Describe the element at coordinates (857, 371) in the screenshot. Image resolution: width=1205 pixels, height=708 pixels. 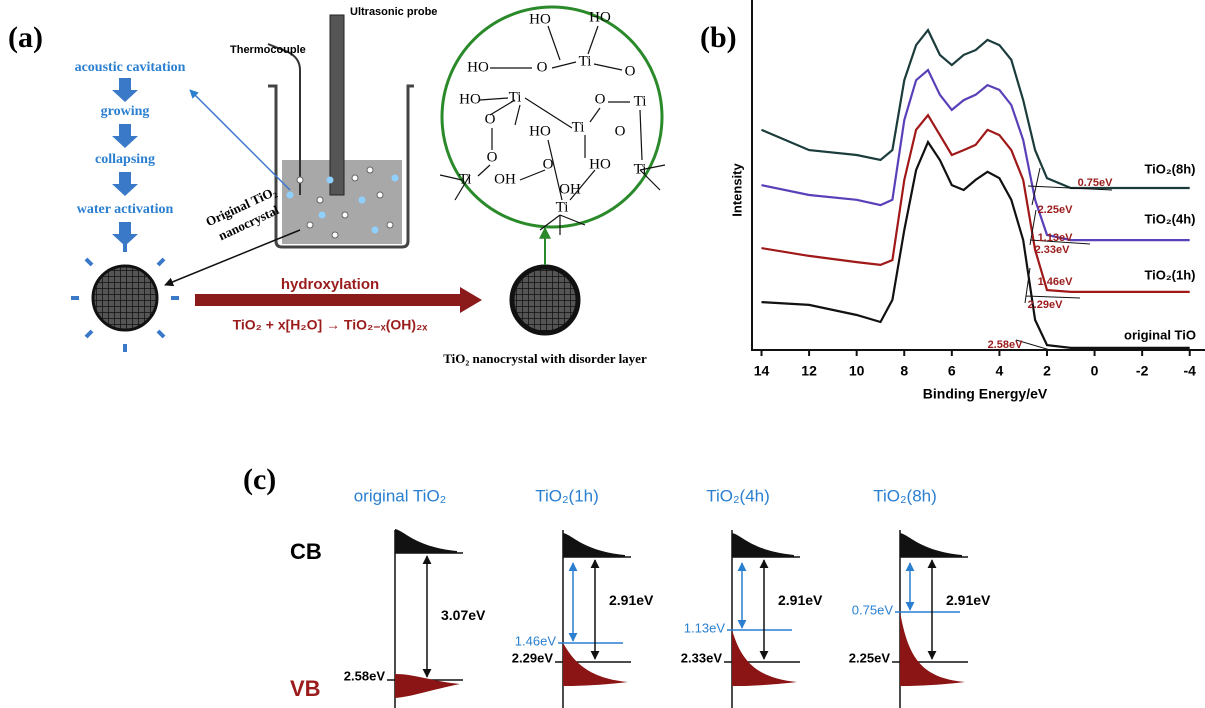
I see `x-tick-label: 10` at that location.